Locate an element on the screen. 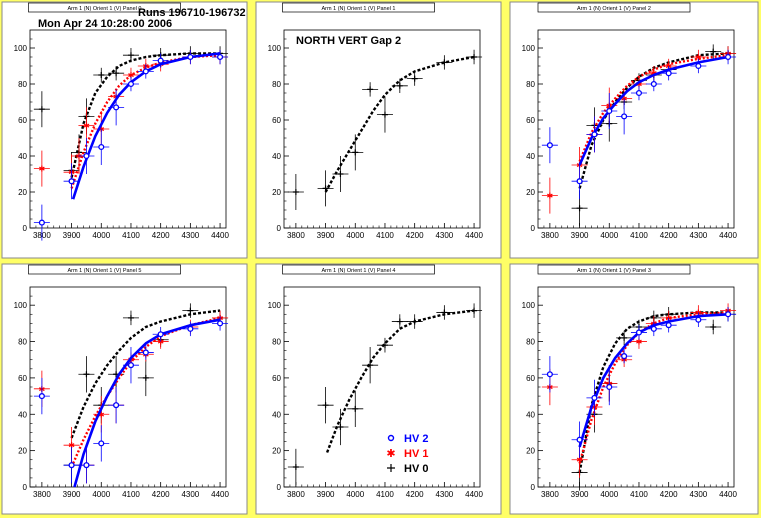 The height and width of the screenshot is (518, 761). panel-title: Arm 1 (N) Orient 1 (V) Panel 1 is located at coordinates (359, 9).